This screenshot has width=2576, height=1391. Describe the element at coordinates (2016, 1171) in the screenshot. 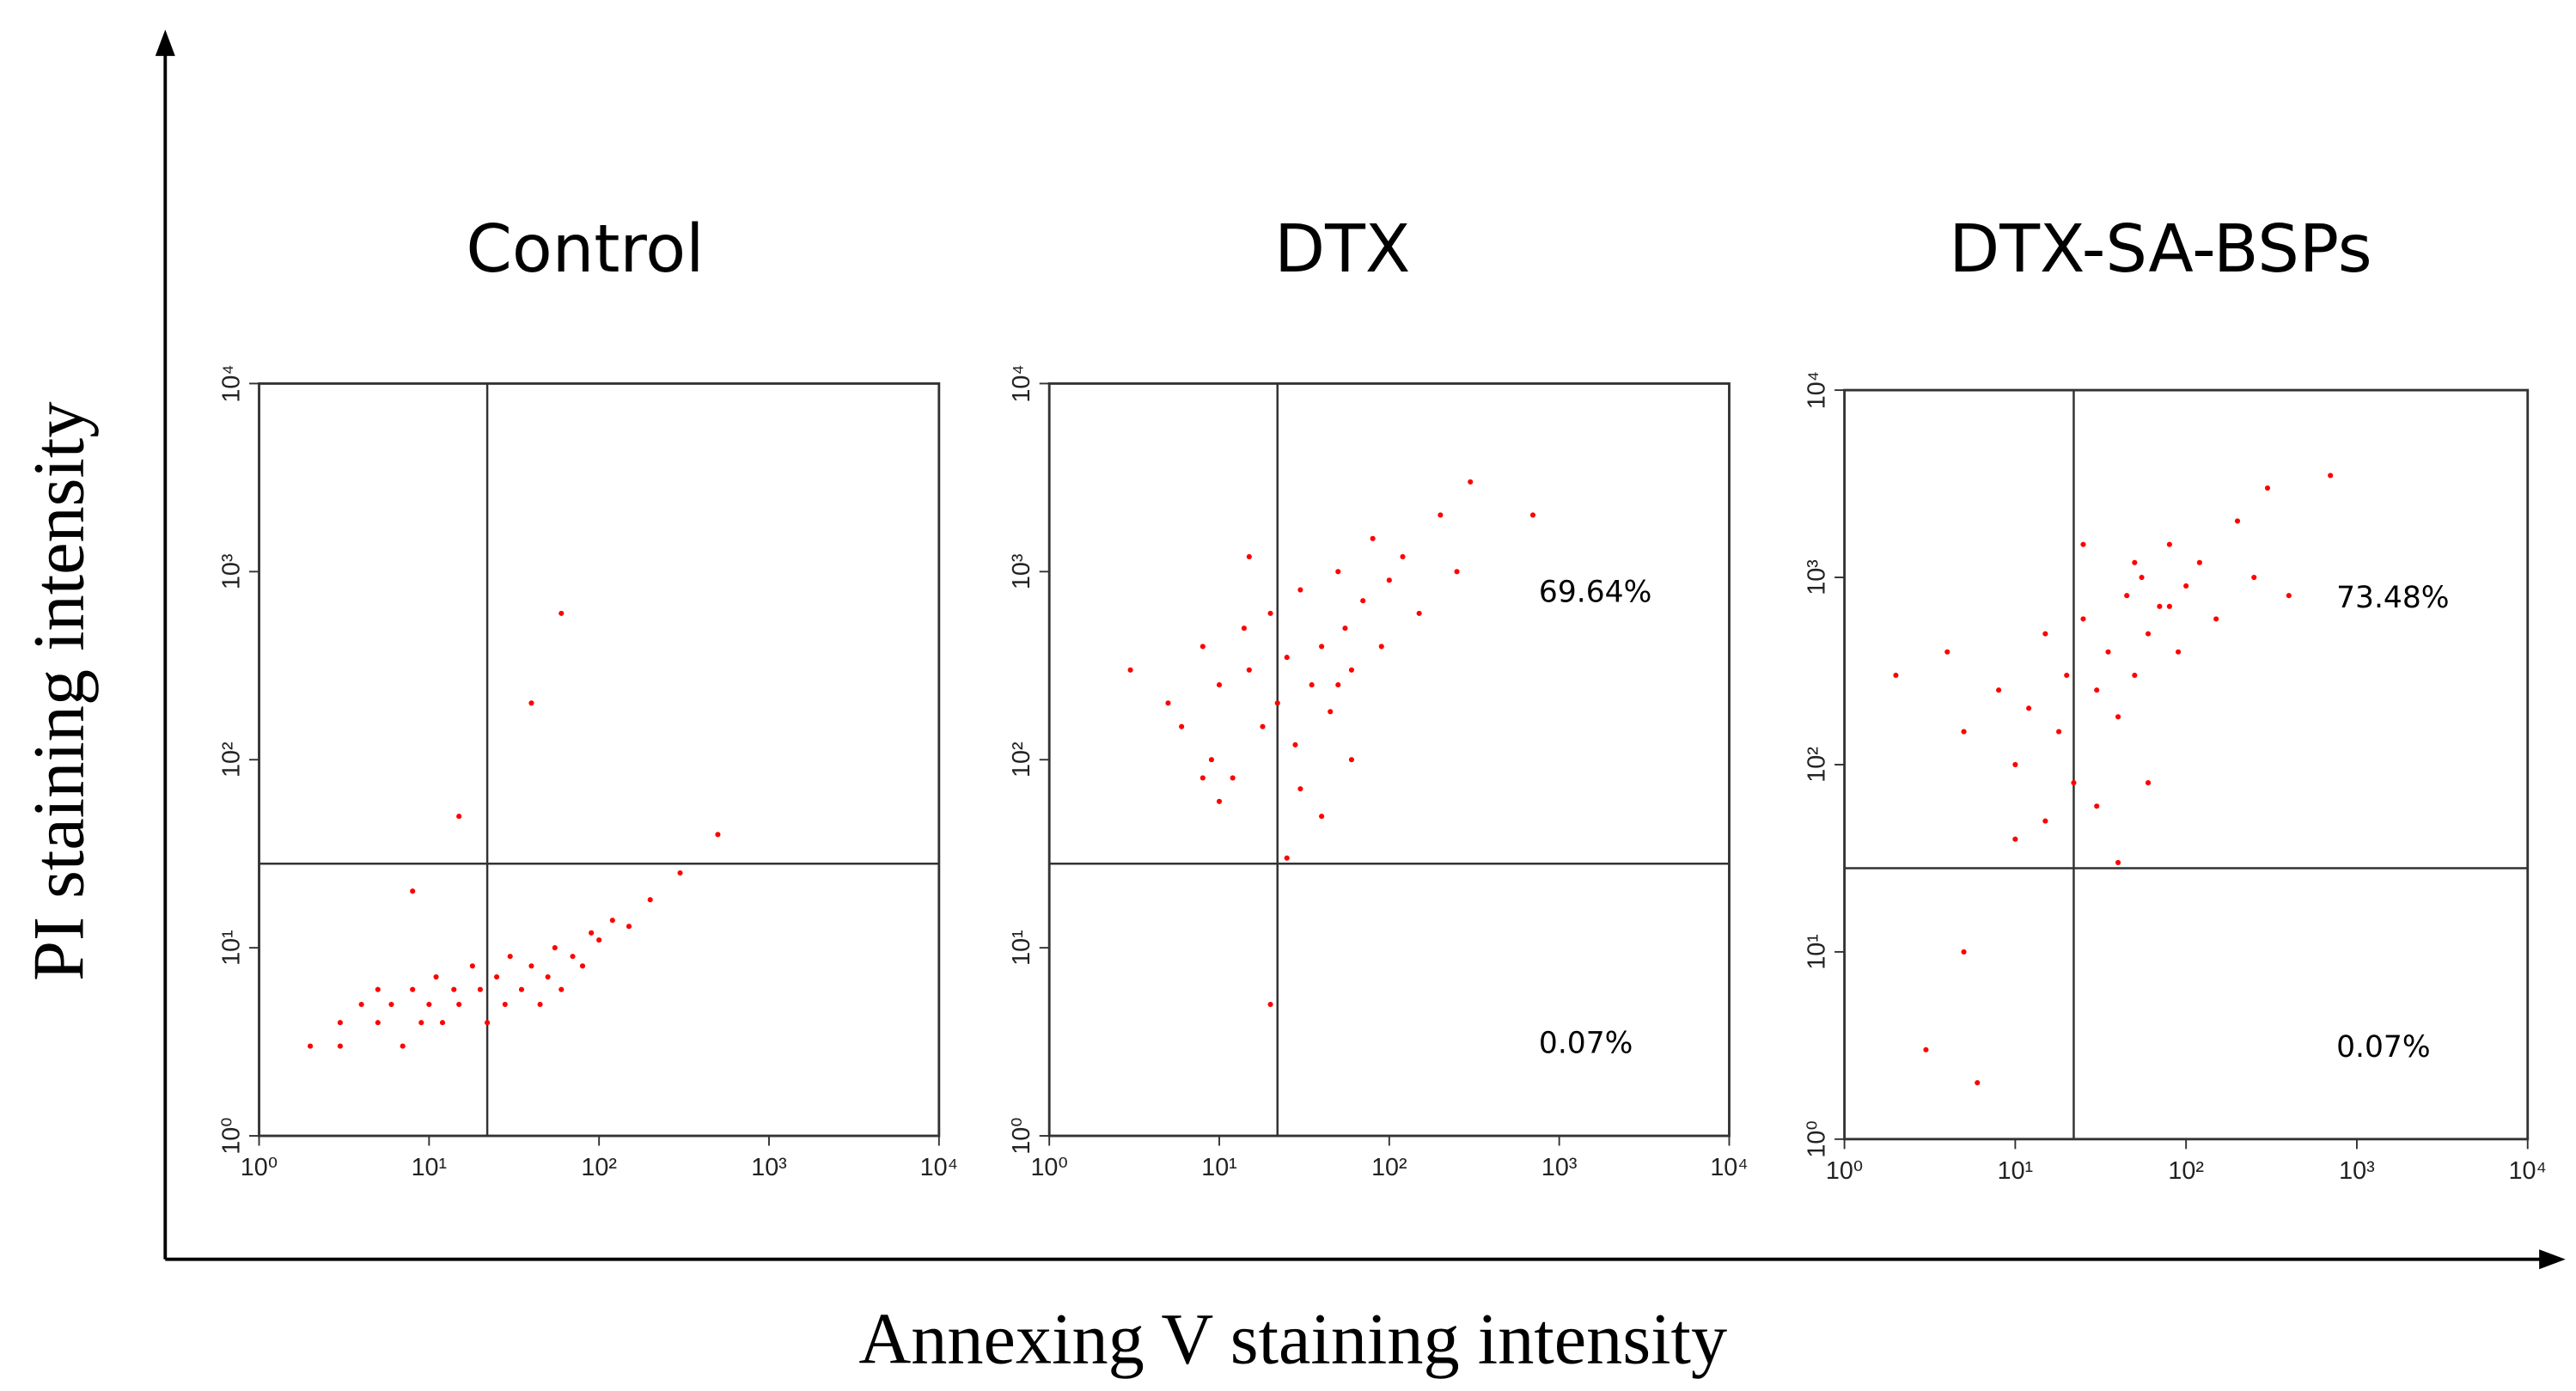

I see `x-tick-label: 10¹` at that location.